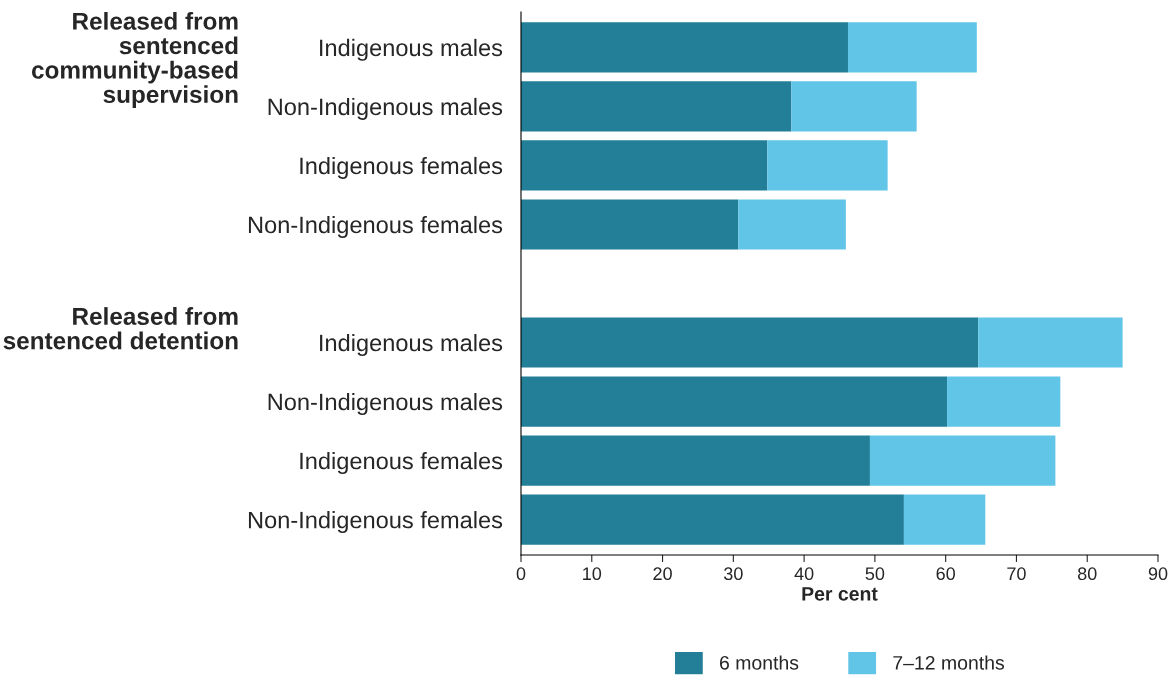  What do you see at coordinates (733, 574) in the screenshot?
I see `x-tick-label: 30` at bounding box center [733, 574].